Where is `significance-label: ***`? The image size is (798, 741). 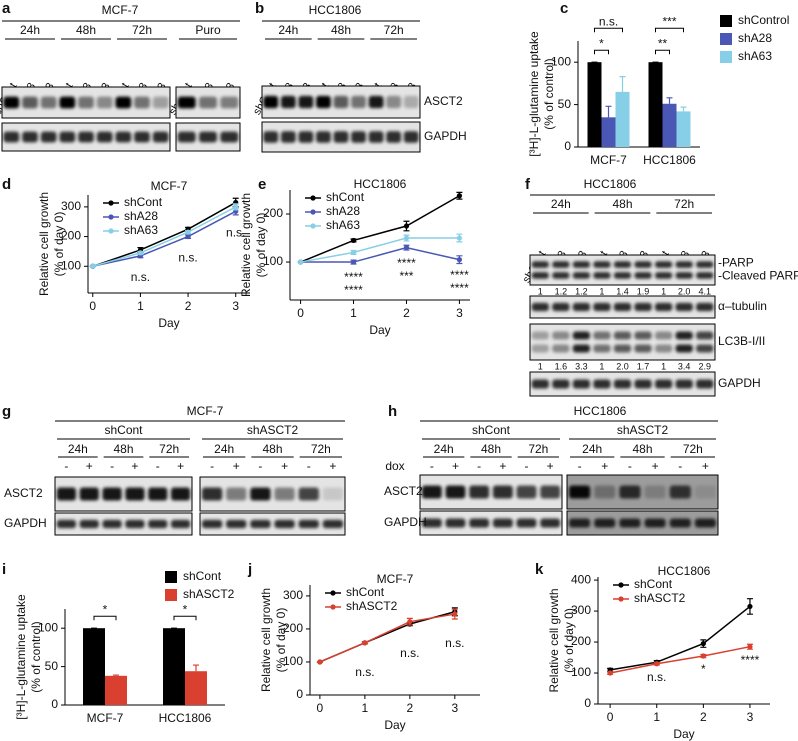 significance-label: *** is located at coordinates (669, 21).